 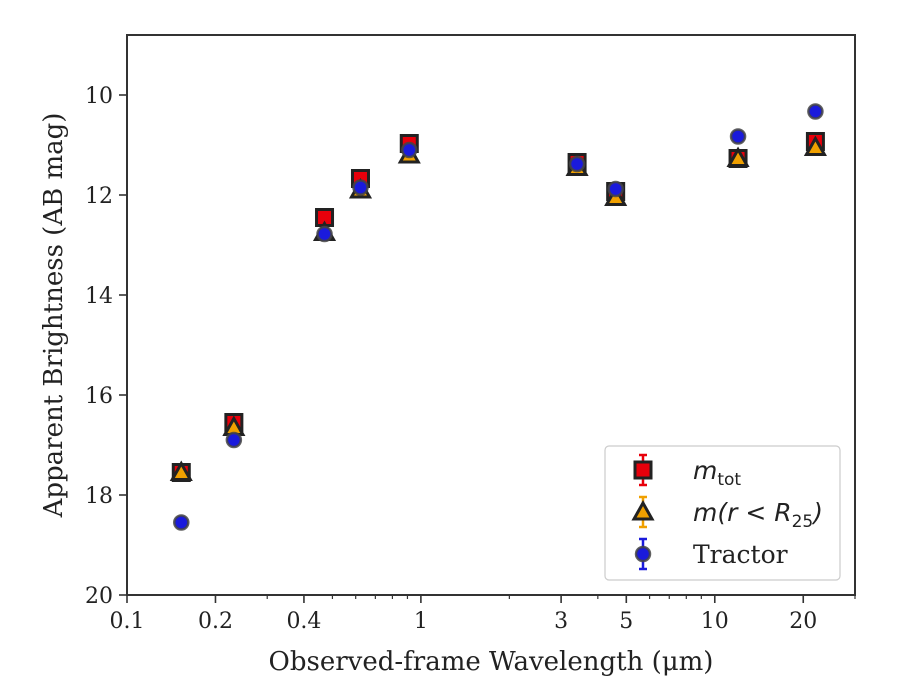 I want to click on y-tick-label: 14, so click(x=99, y=296).